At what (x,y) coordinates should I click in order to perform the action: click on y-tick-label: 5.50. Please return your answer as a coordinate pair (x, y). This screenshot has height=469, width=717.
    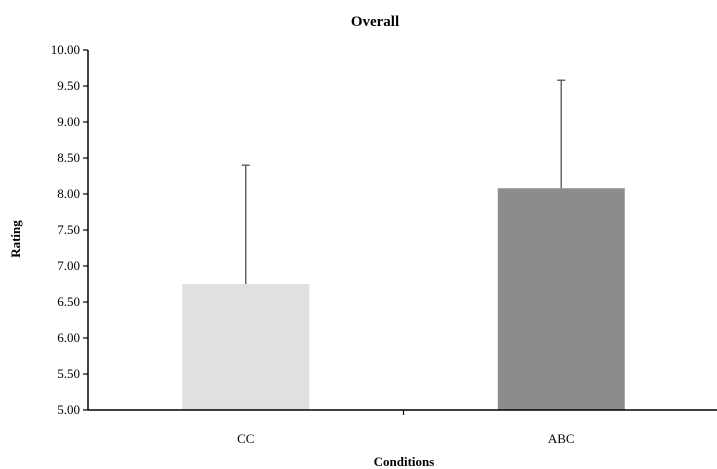
    Looking at the image, I should click on (68, 373).